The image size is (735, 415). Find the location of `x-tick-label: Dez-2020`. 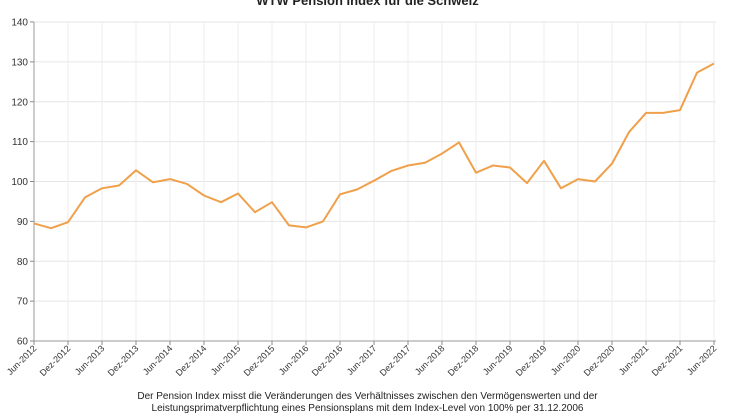

x-tick-label: Dez-2020 is located at coordinates (599, 360).